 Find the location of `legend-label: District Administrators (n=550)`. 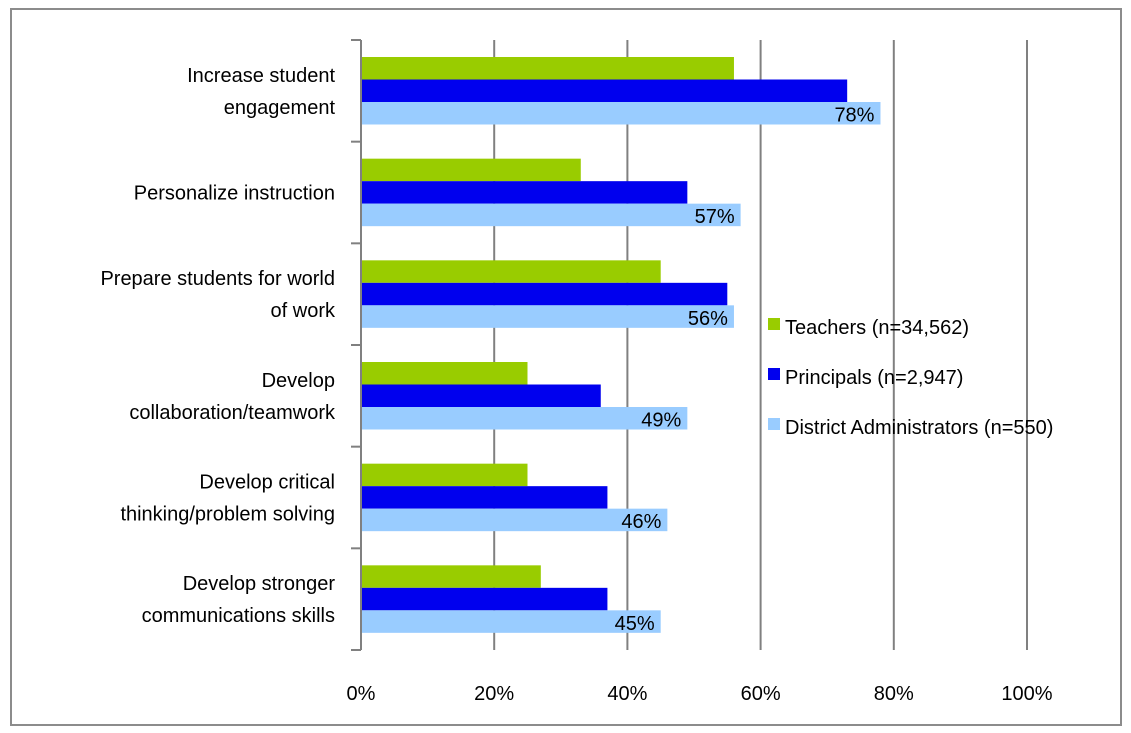

legend-label: District Administrators (n=550) is located at coordinates (919, 428).